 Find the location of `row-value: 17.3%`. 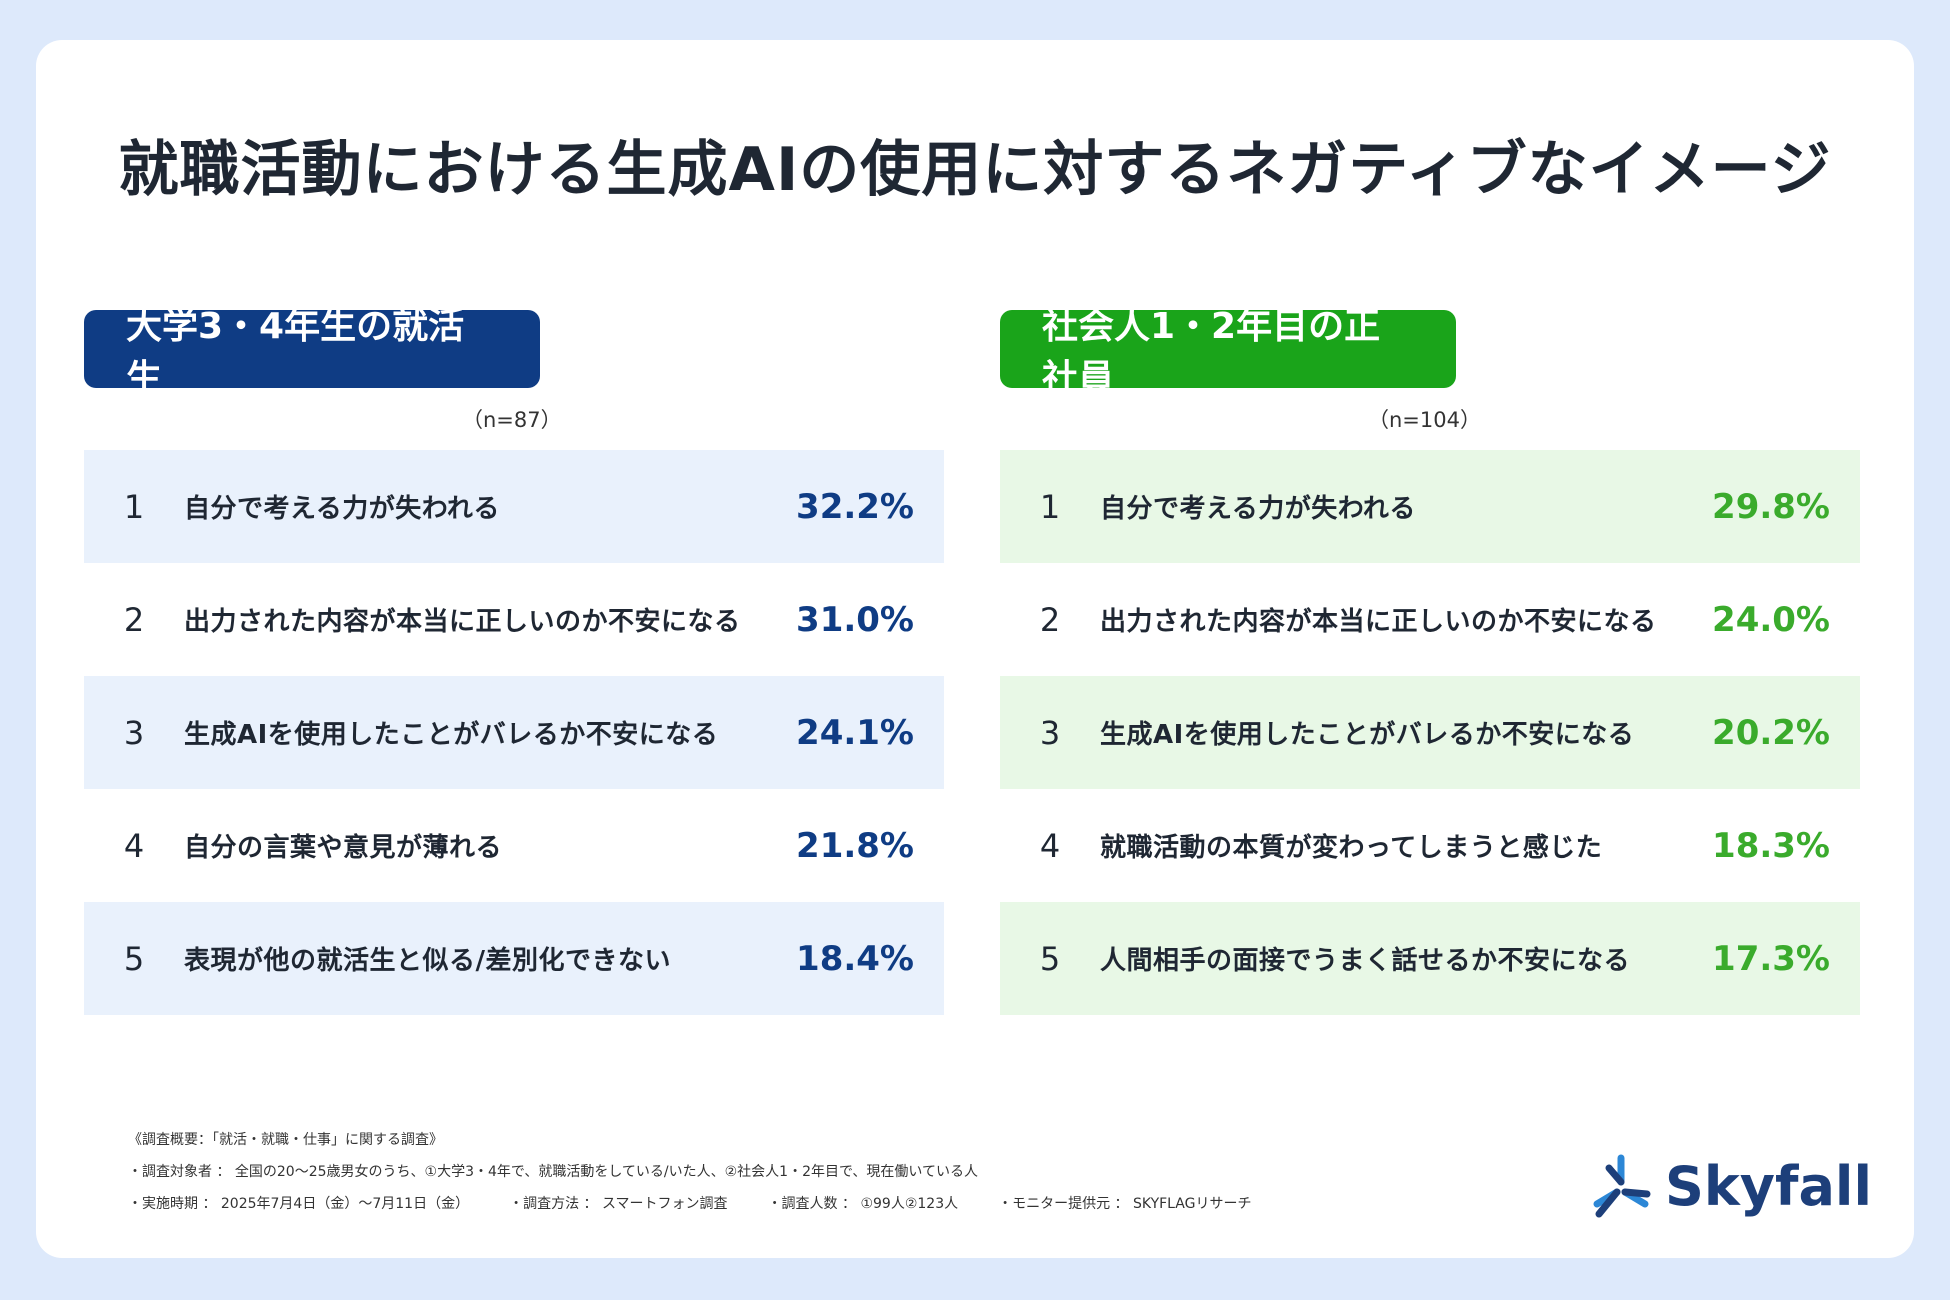

row-value: 17.3% is located at coordinates (1771, 958).